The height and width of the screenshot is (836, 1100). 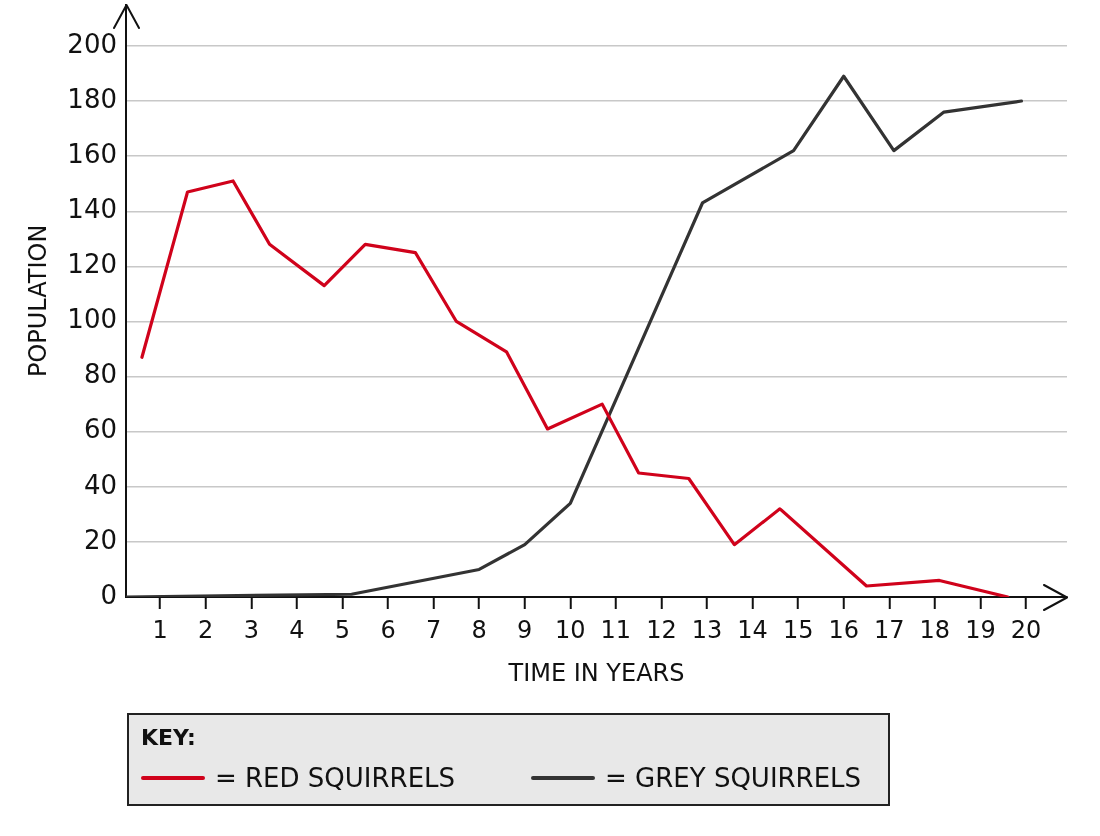 I want to click on x-tick-label: 15, so click(x=798, y=629).